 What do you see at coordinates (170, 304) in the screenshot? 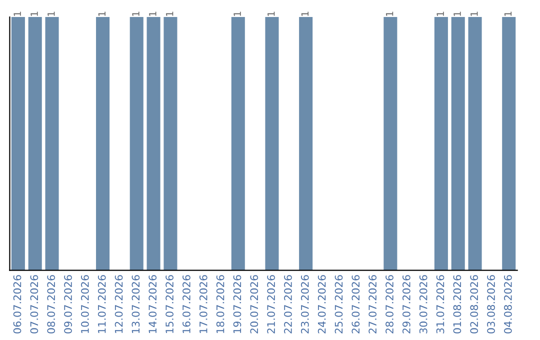
I see `x-tick-label: 15.07.2026` at bounding box center [170, 304].